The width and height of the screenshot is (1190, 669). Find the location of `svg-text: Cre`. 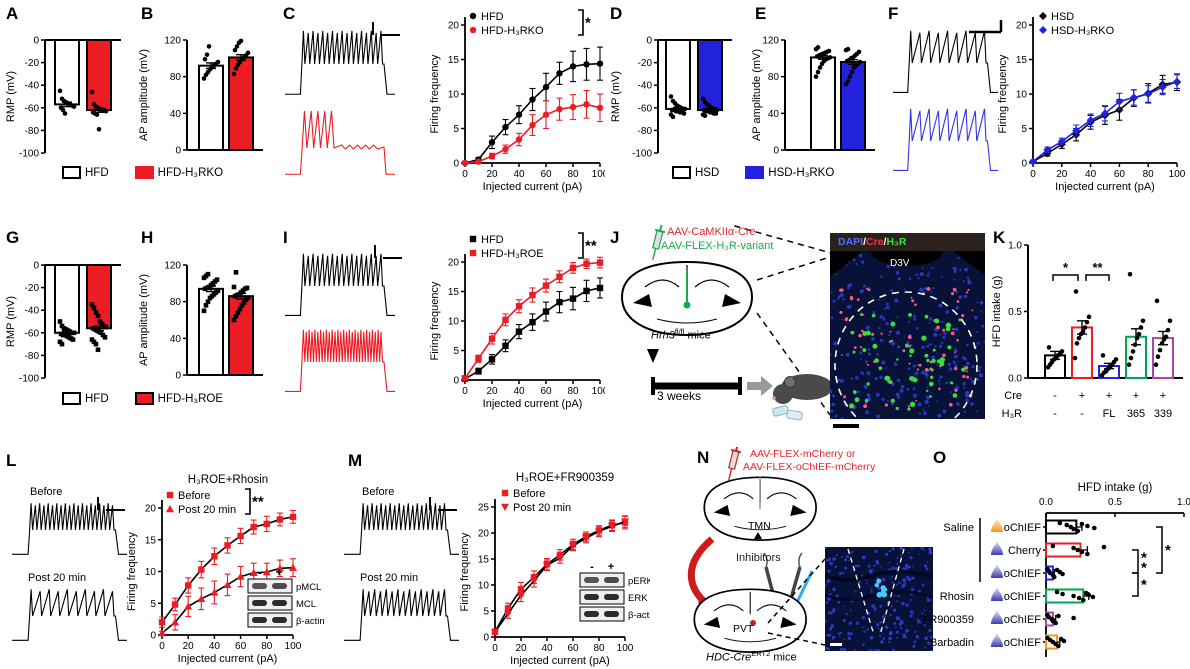

svg-text: Cre is located at coordinates (1013, 396).